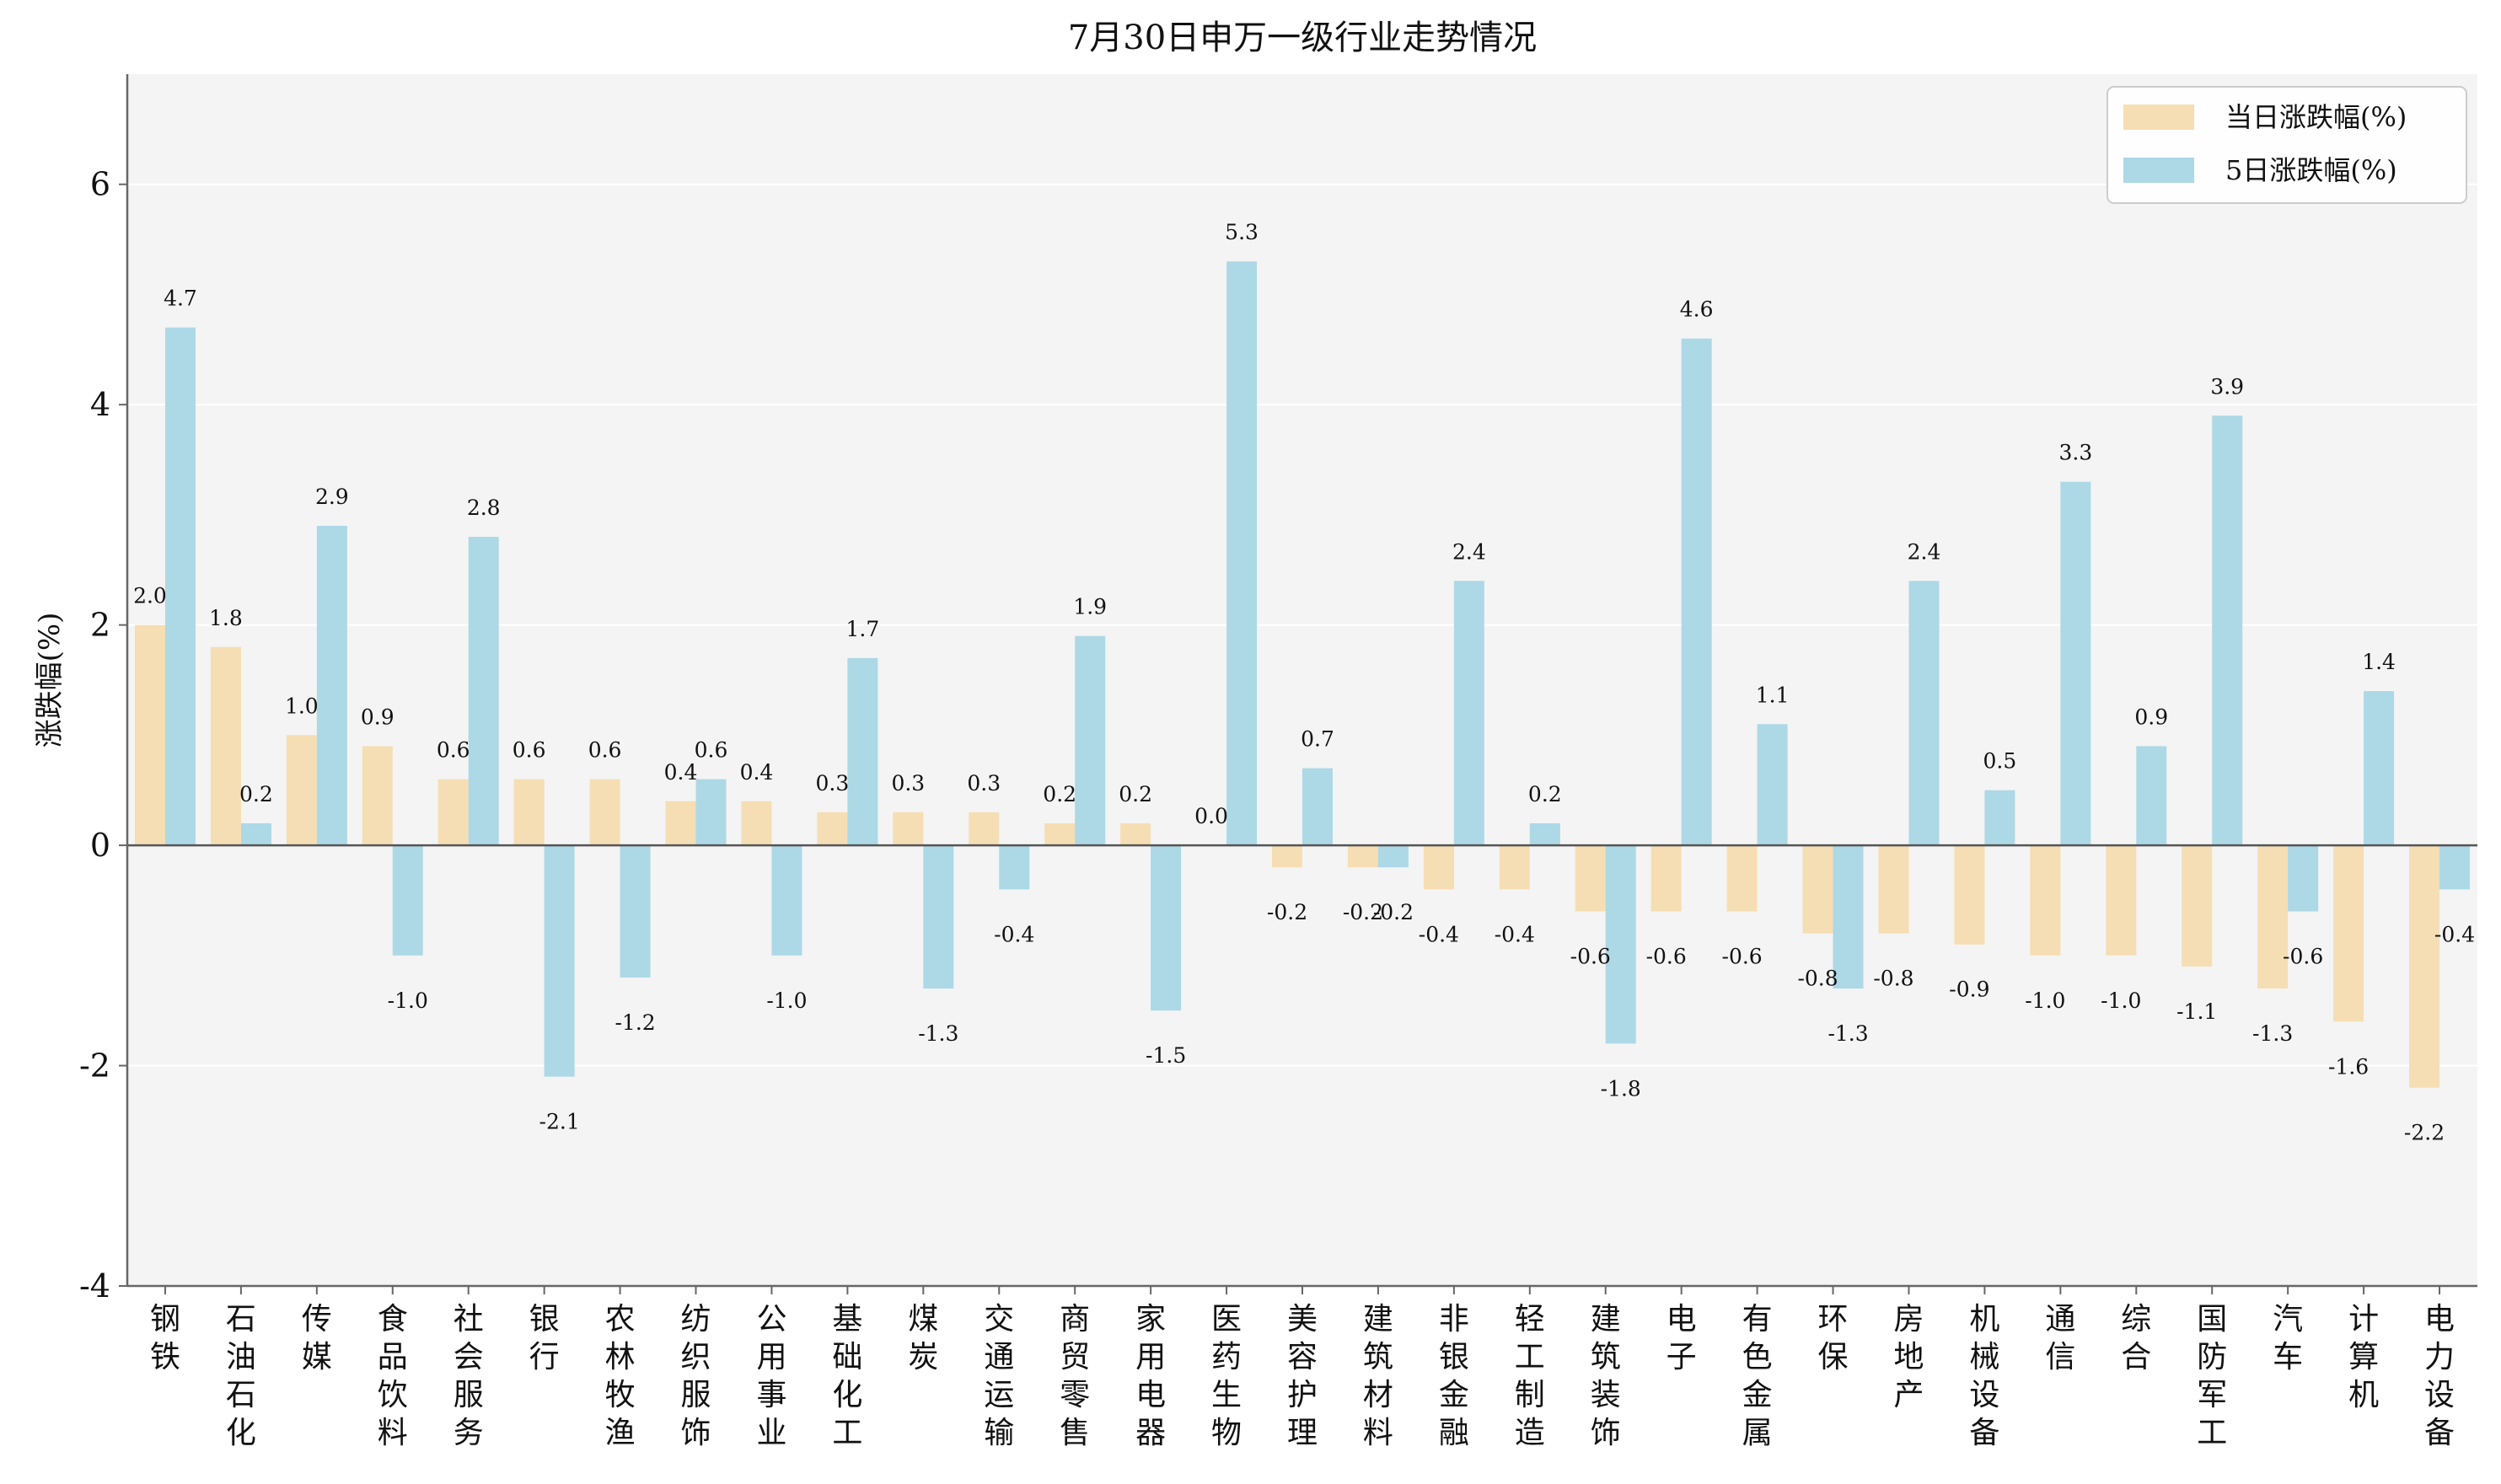 This screenshot has width=2501, height=1484. I want to click on x-tick-label: 银行, so click(544, 1338).